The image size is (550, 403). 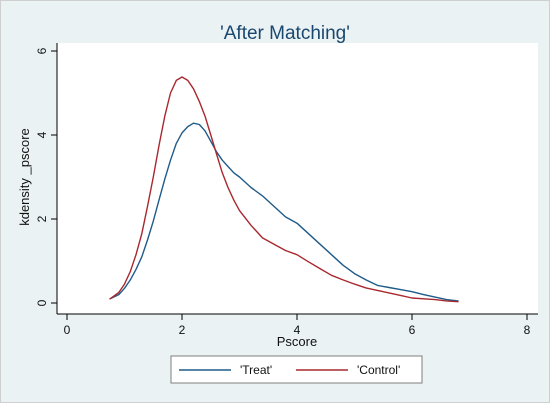 I want to click on y-axis-ticks: 0 2 4 6, so click(x=46, y=176).